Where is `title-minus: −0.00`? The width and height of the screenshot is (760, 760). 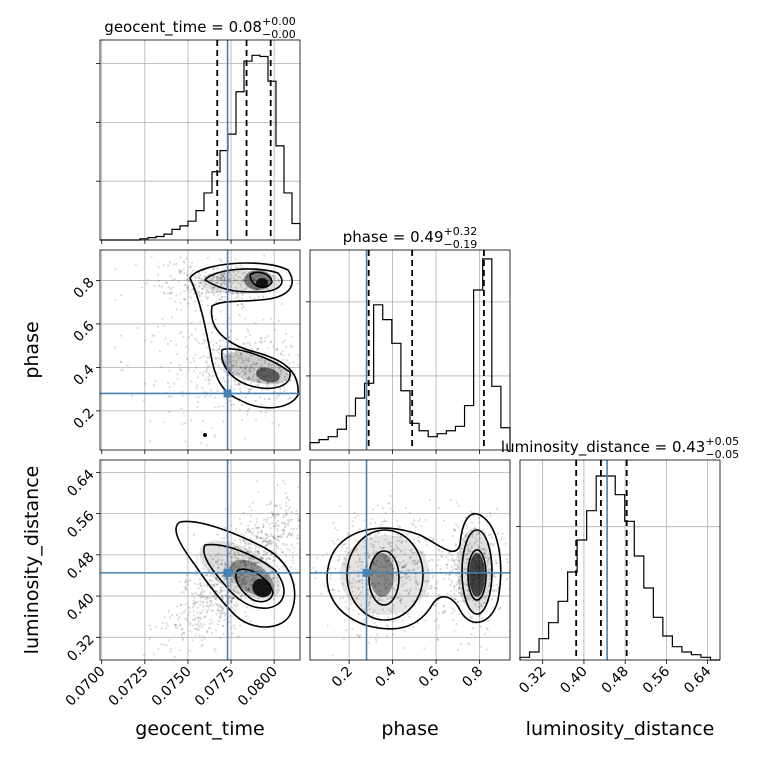
title-minus: −0.00 is located at coordinates (279, 34).